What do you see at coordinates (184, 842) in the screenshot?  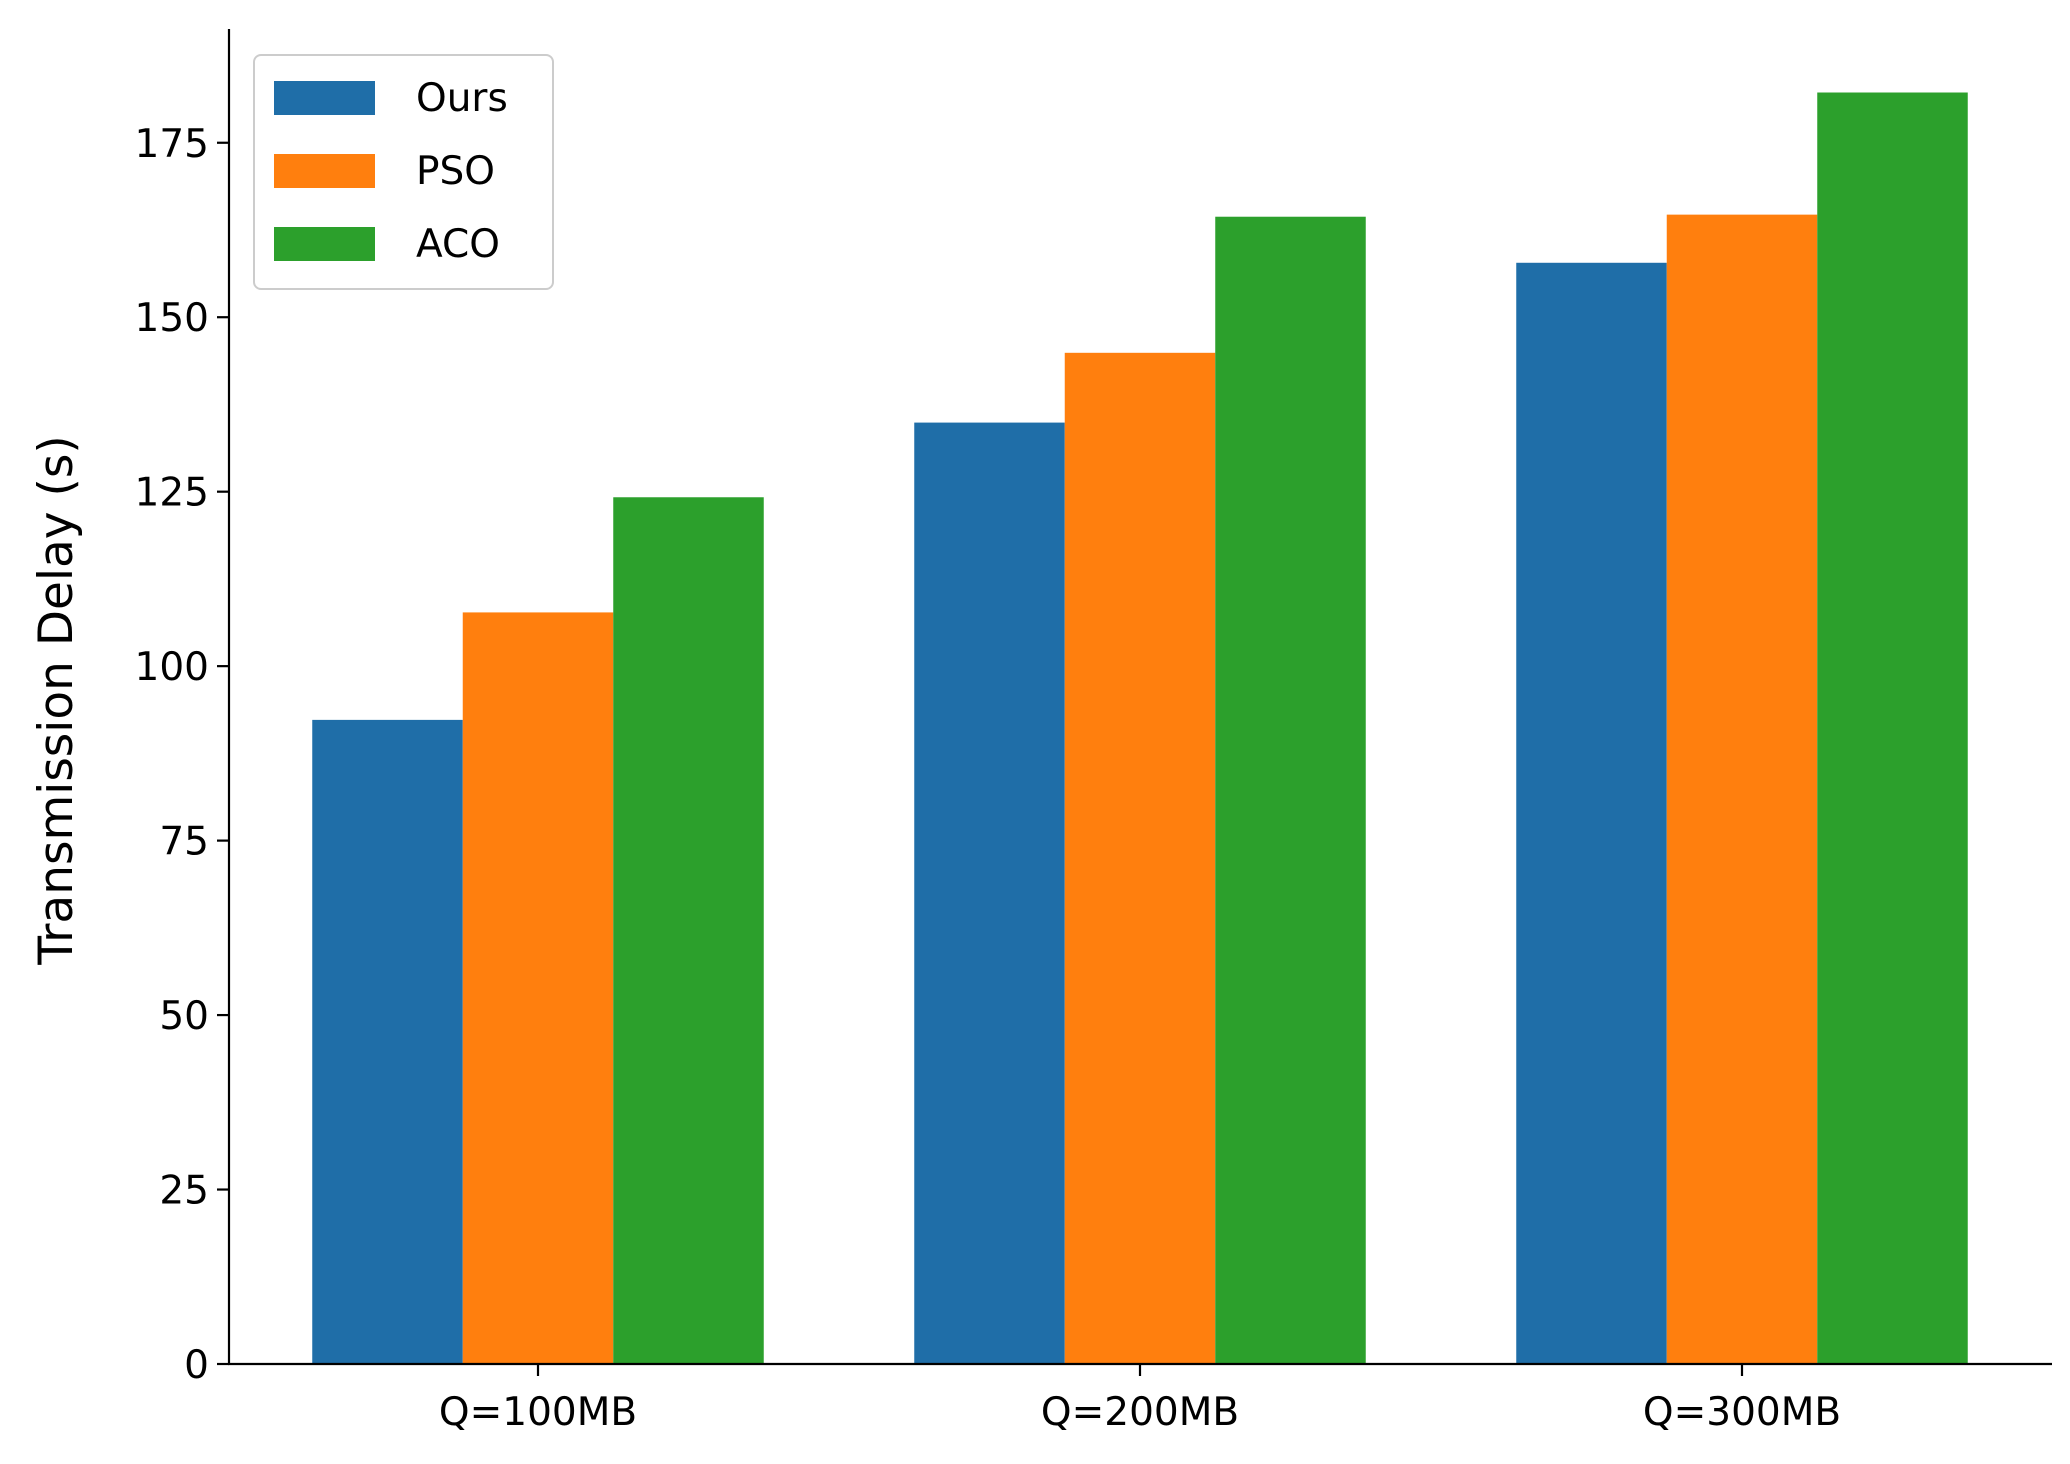 I see `y-tick-label-75: 75` at bounding box center [184, 842].